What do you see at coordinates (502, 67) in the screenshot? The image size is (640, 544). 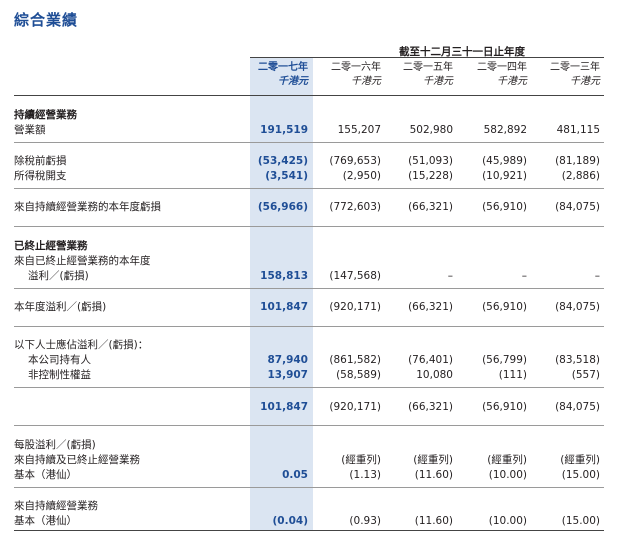 I see `year-header-3: 二零一四年` at bounding box center [502, 67].